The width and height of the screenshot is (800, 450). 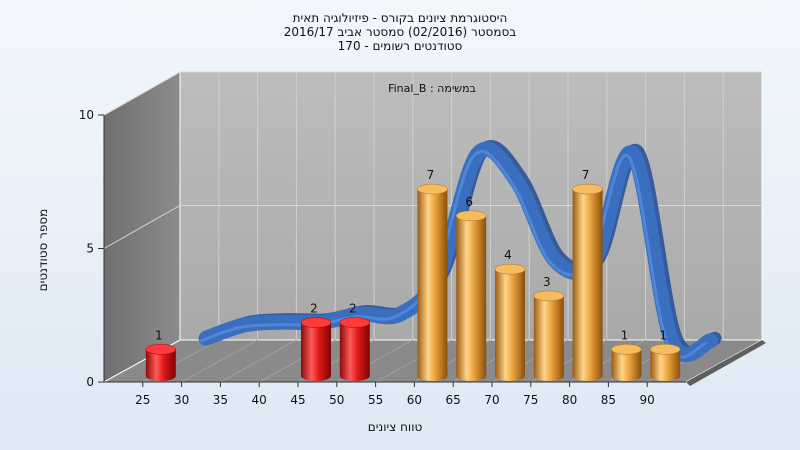 I want to click on x-tick-label: 55, so click(x=375, y=400).